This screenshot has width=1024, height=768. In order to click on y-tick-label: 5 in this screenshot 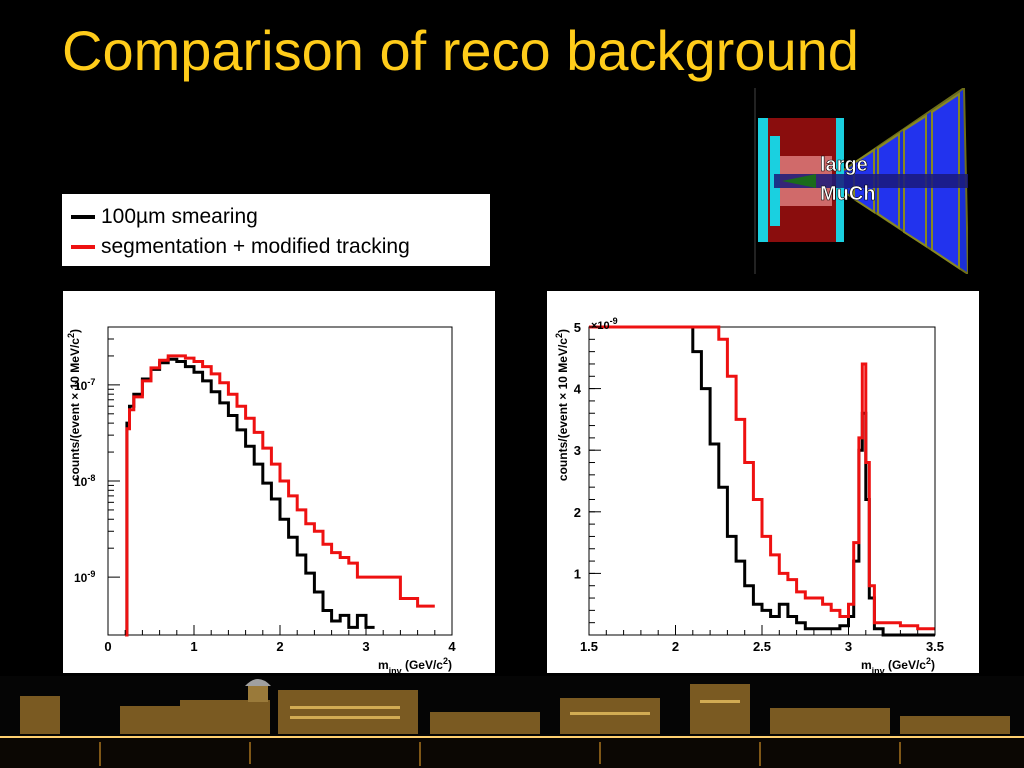, I will do `click(577, 327)`.